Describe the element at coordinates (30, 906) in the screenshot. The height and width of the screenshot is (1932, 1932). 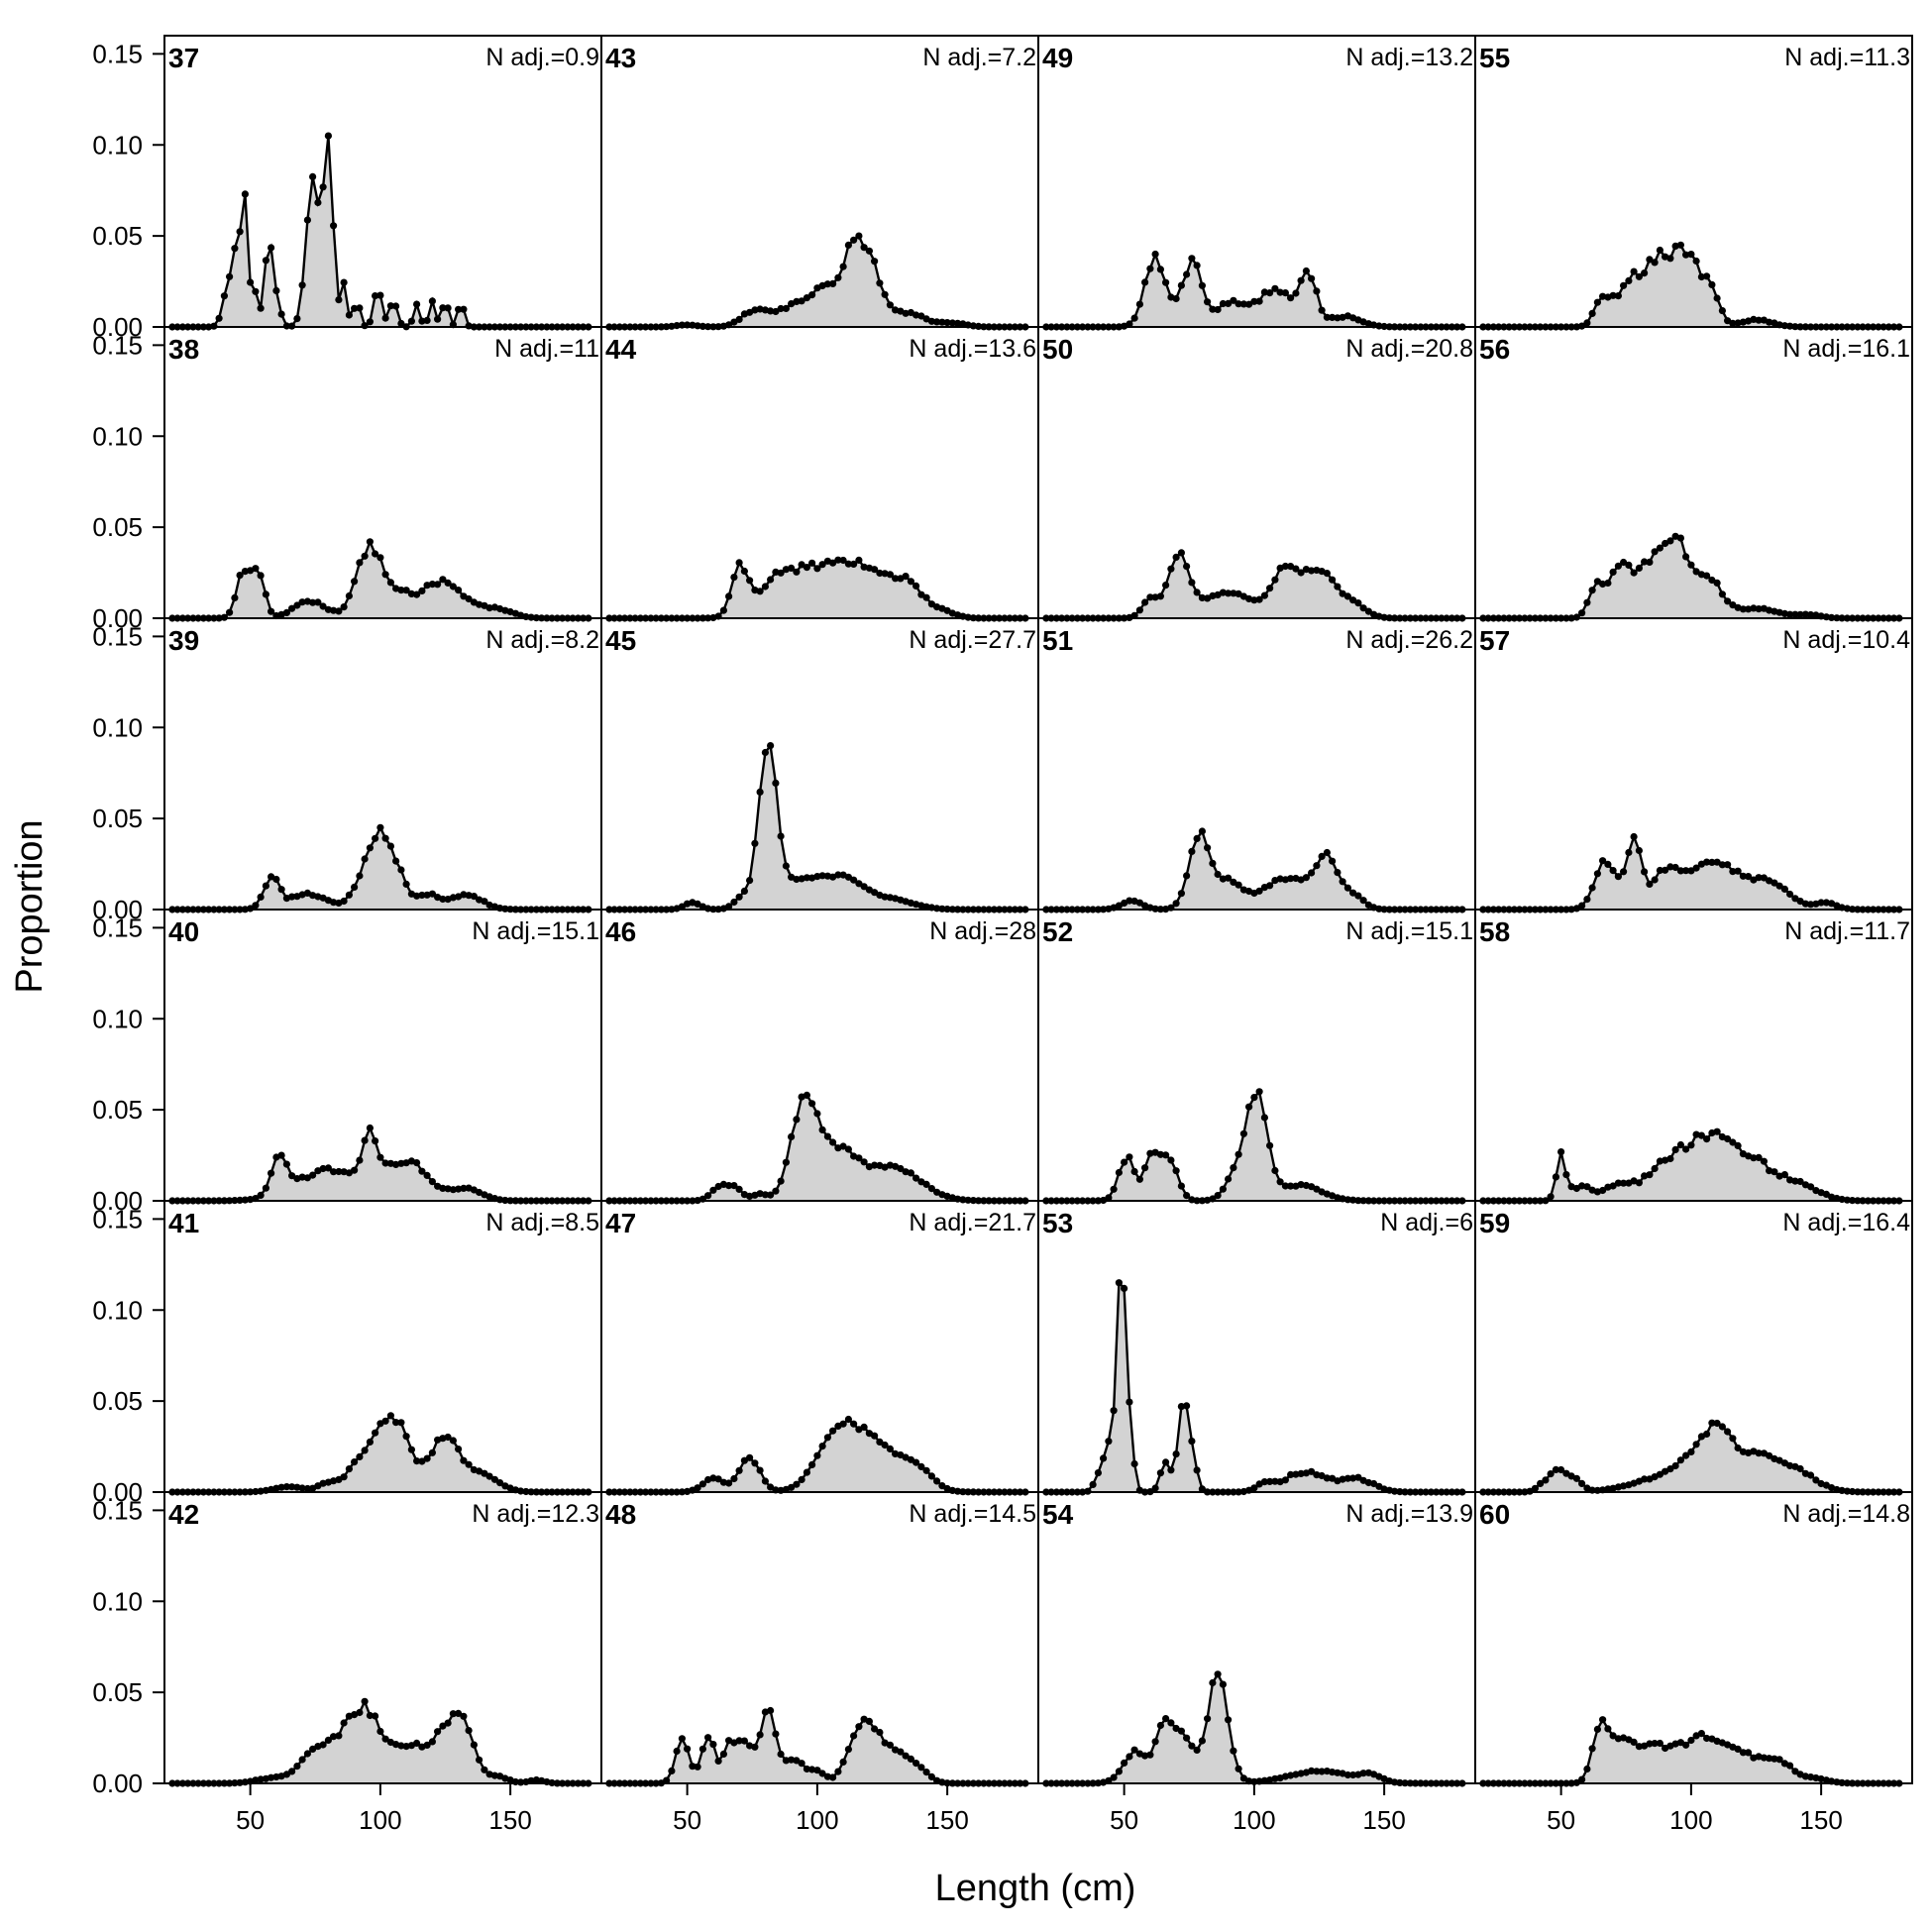
I see `y-axis-title: Proportion` at that location.